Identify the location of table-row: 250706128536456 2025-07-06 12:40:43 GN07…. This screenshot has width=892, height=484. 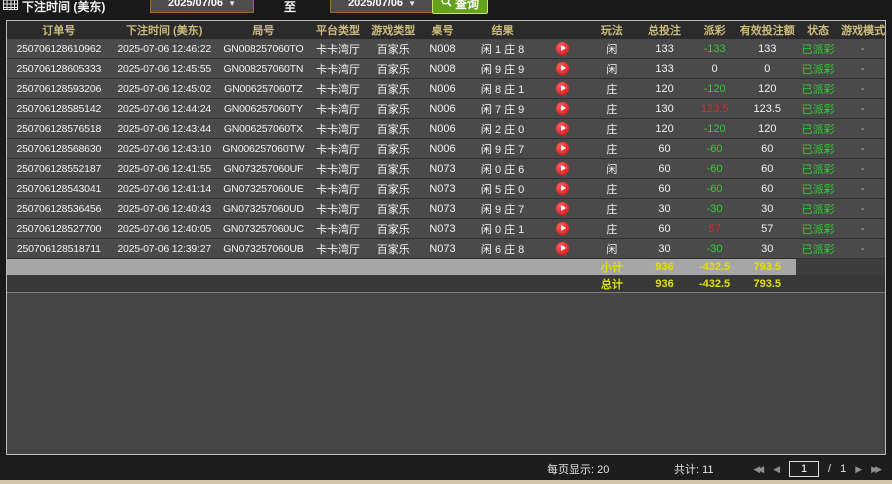
(446, 208).